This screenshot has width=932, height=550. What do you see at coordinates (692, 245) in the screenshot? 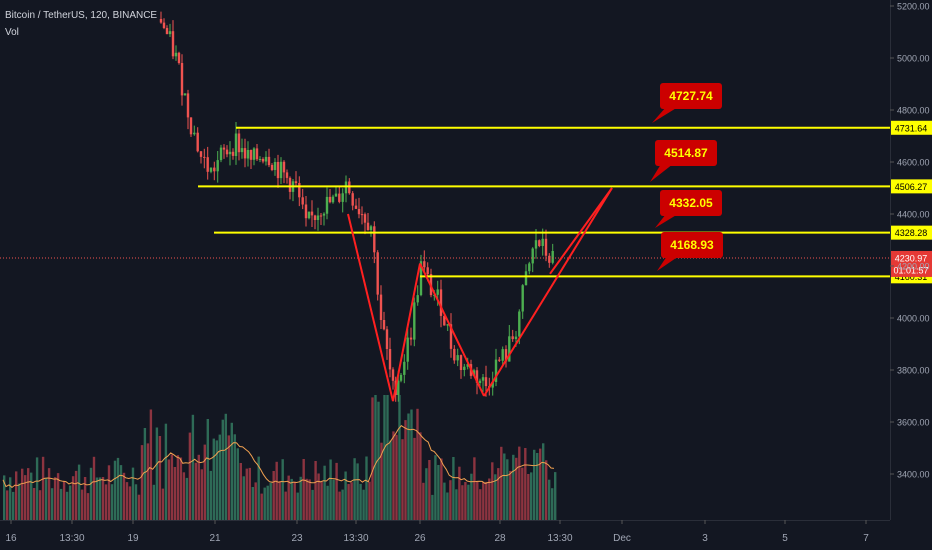
I see `callout-label: 4168.93` at bounding box center [692, 245].